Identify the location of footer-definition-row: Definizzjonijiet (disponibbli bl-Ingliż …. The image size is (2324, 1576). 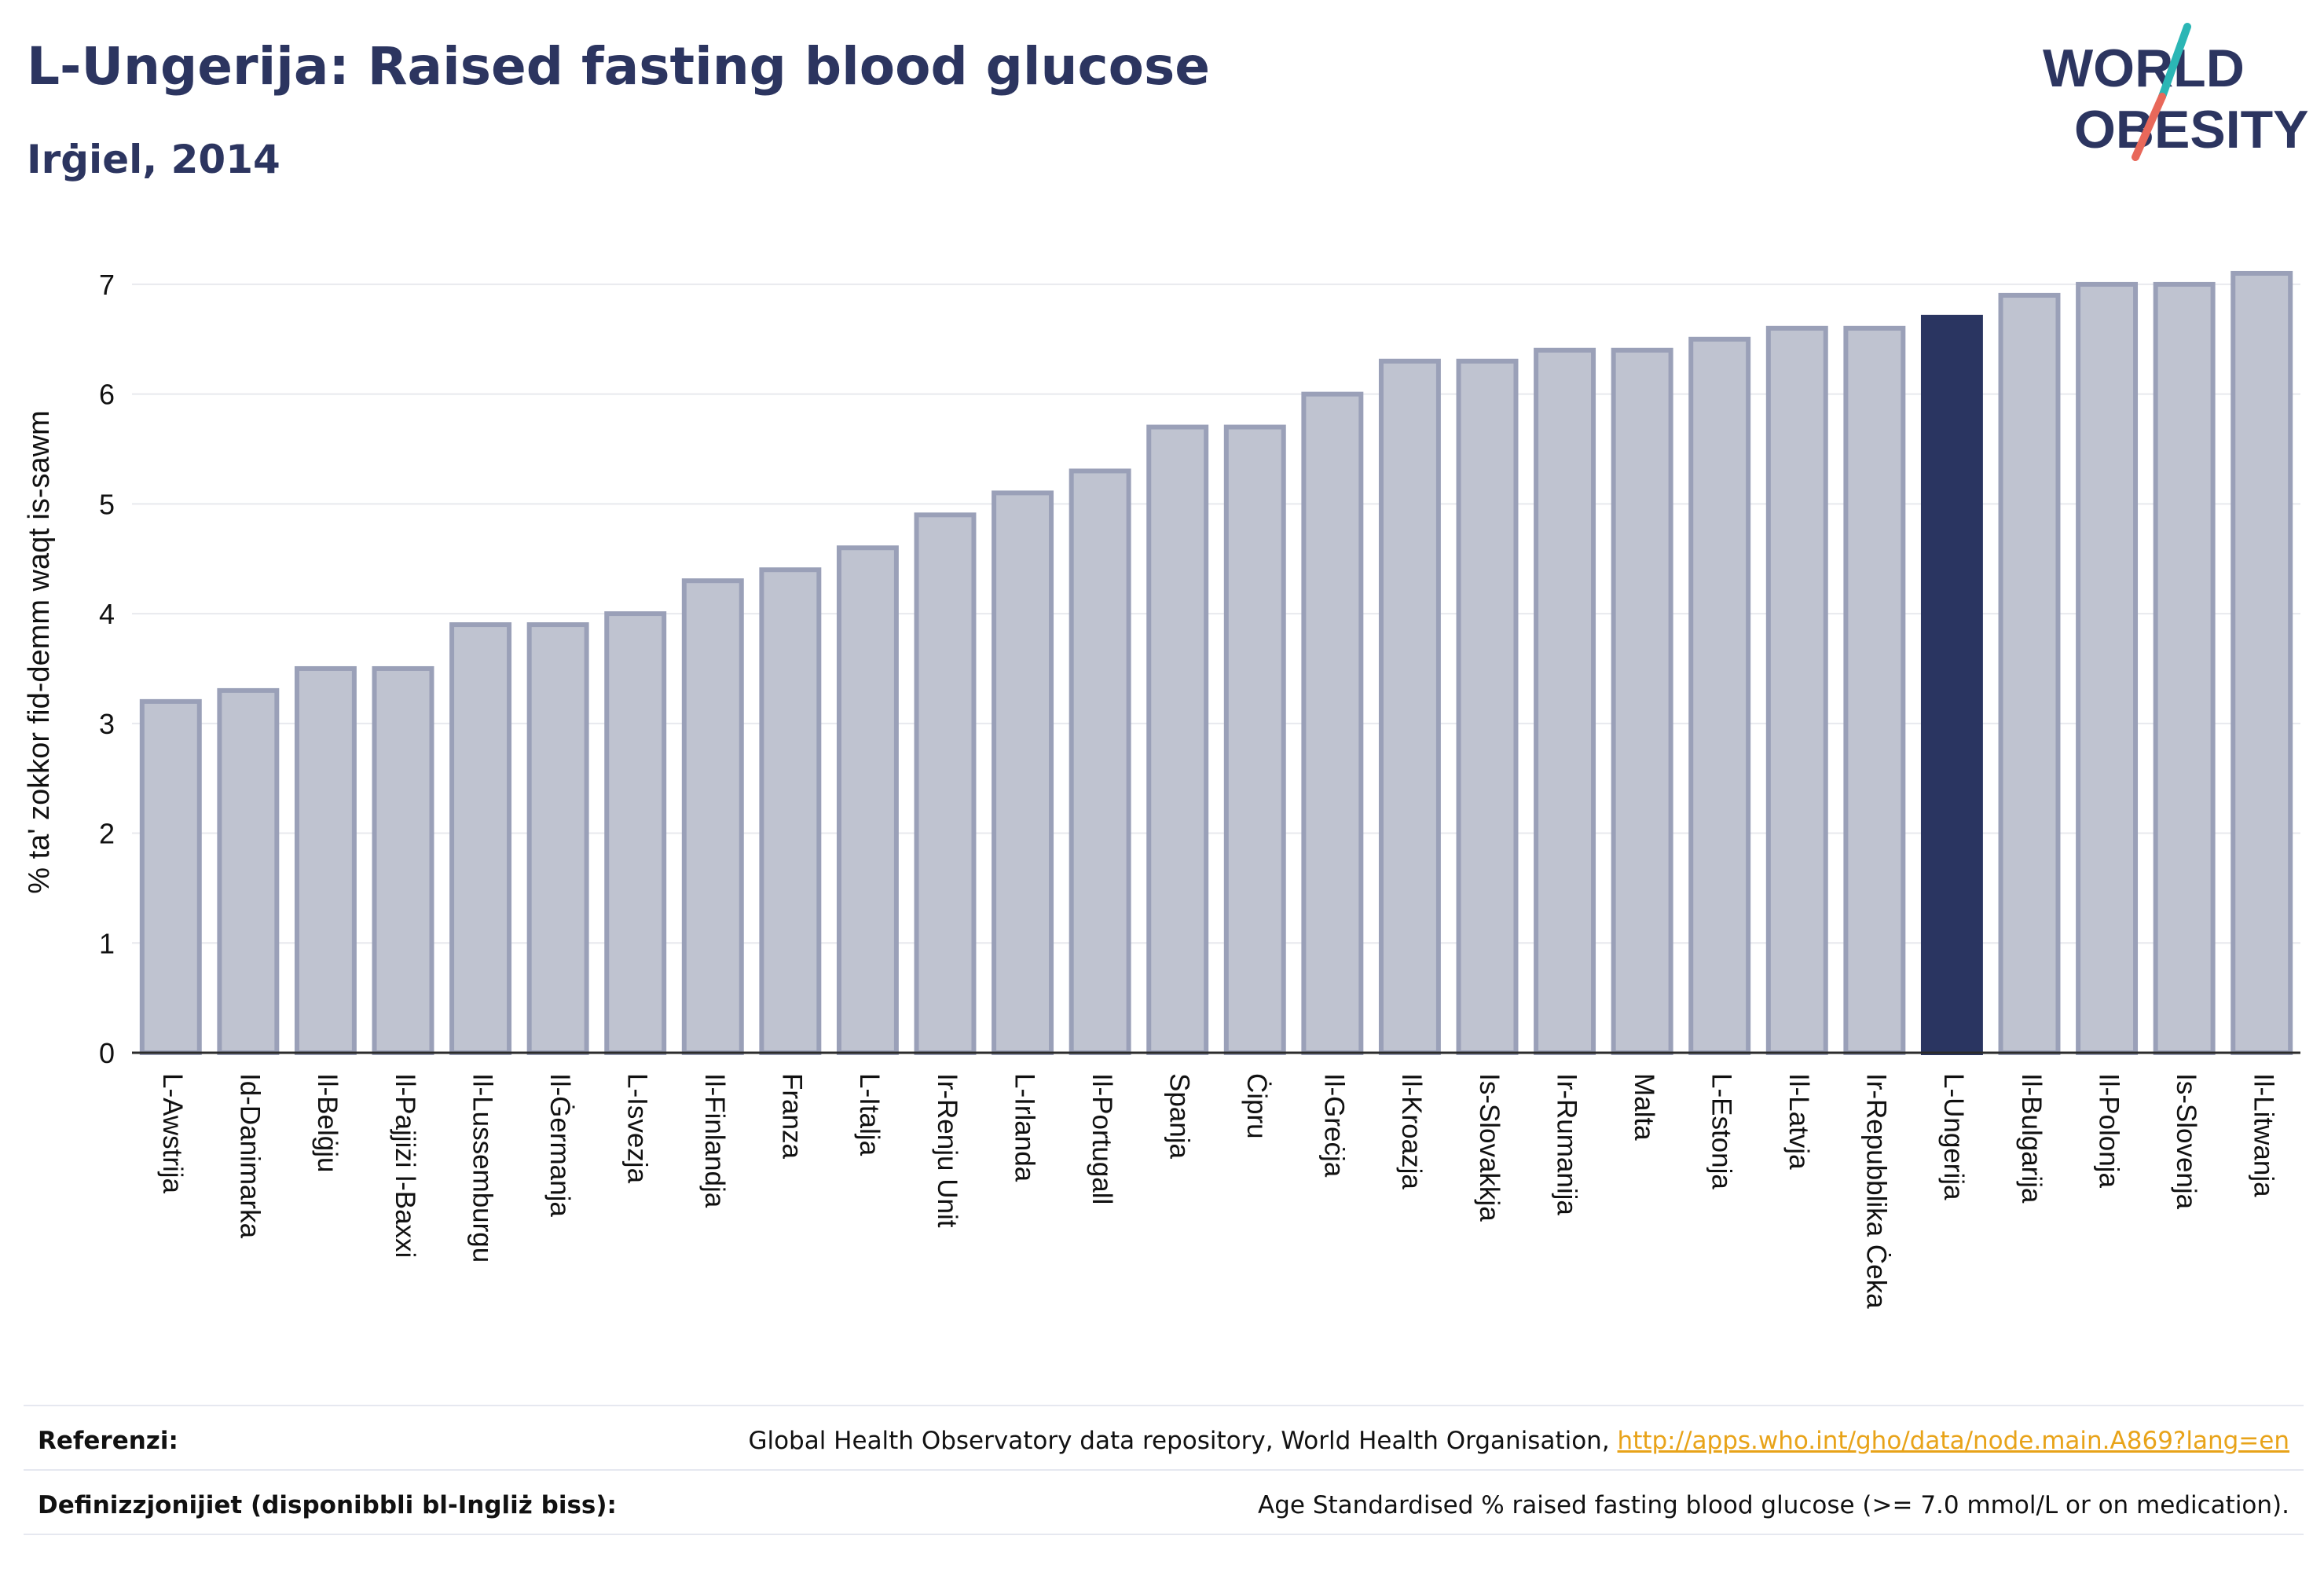
(1164, 1506).